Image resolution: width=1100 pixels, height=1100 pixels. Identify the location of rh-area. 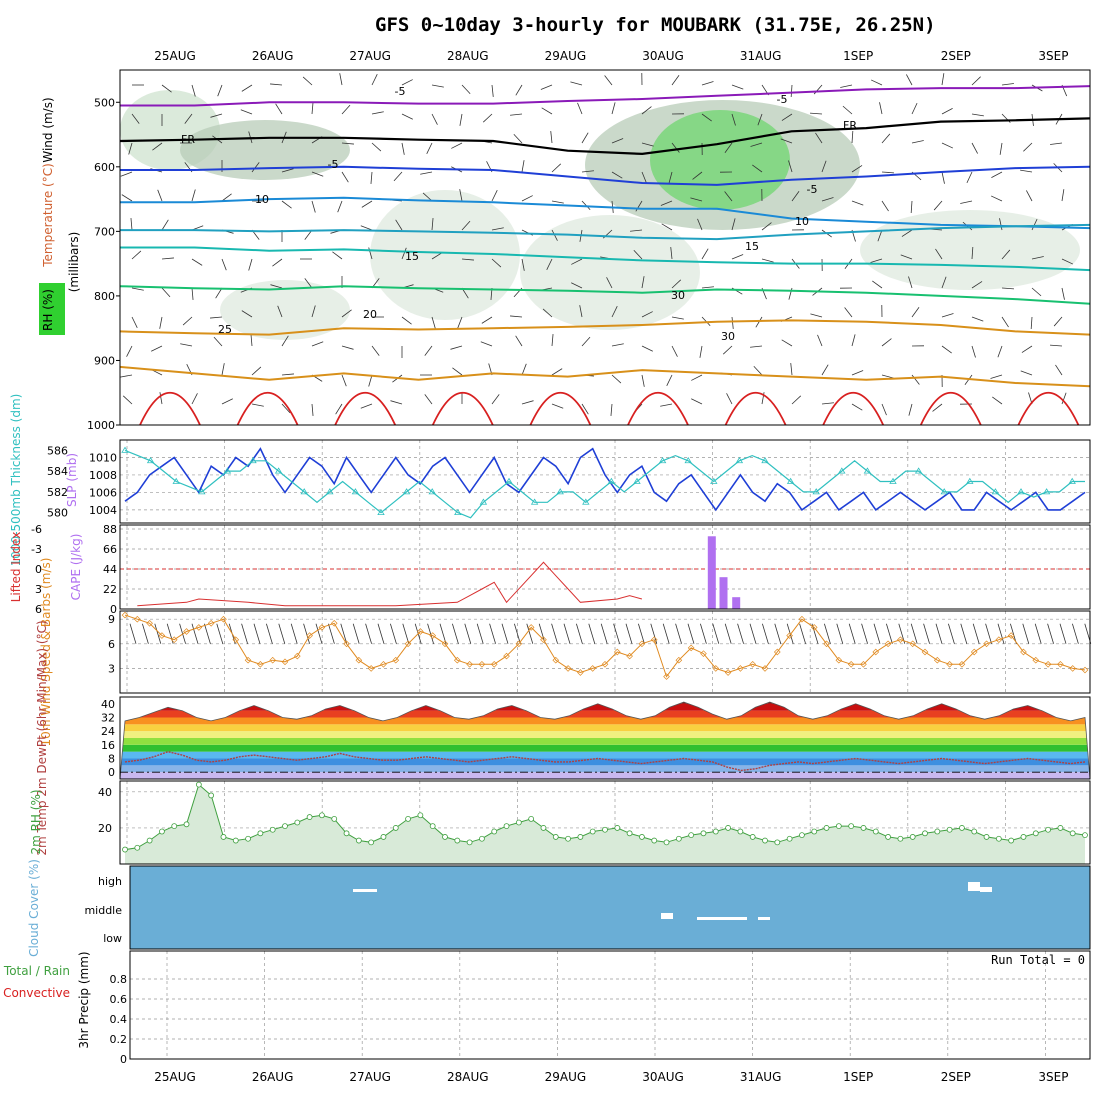
(605, 824).